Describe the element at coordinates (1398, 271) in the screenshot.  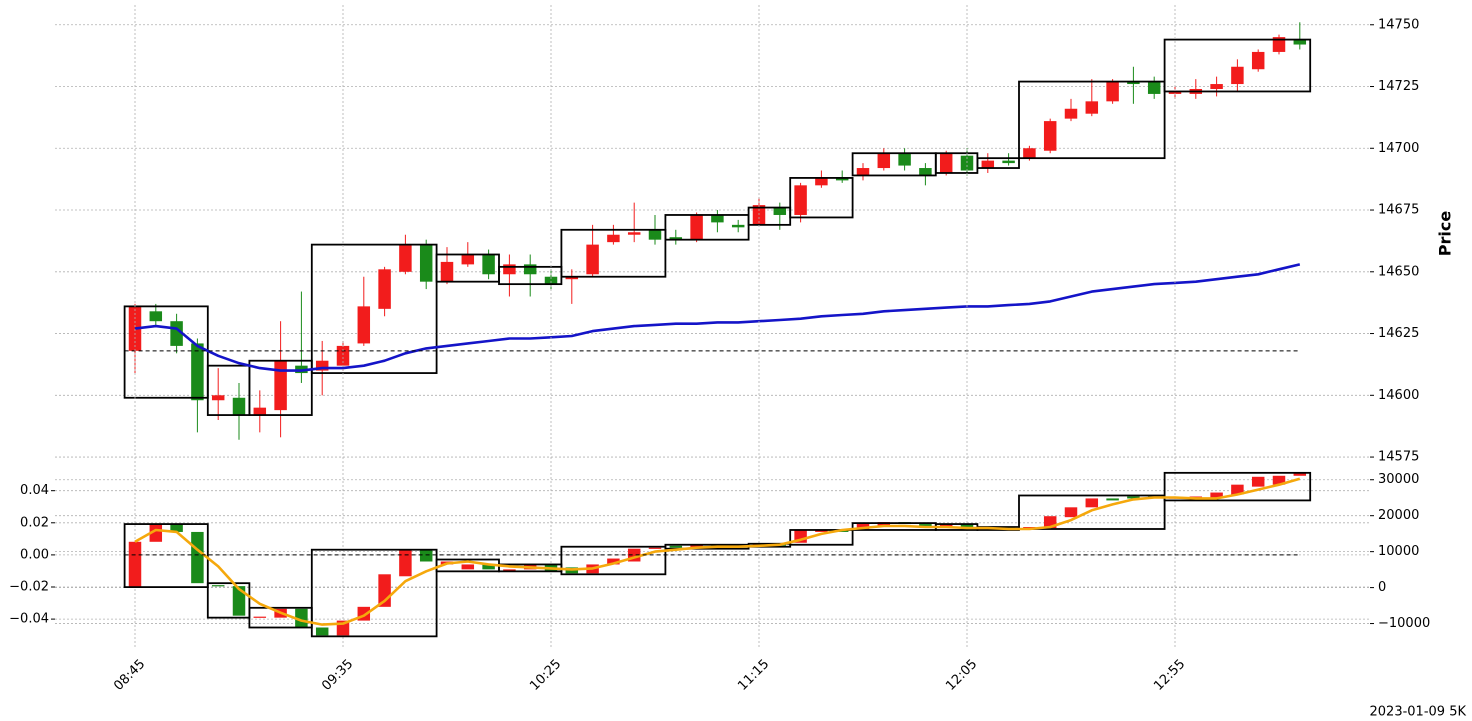
I see `y-tick-label: 14650` at that location.